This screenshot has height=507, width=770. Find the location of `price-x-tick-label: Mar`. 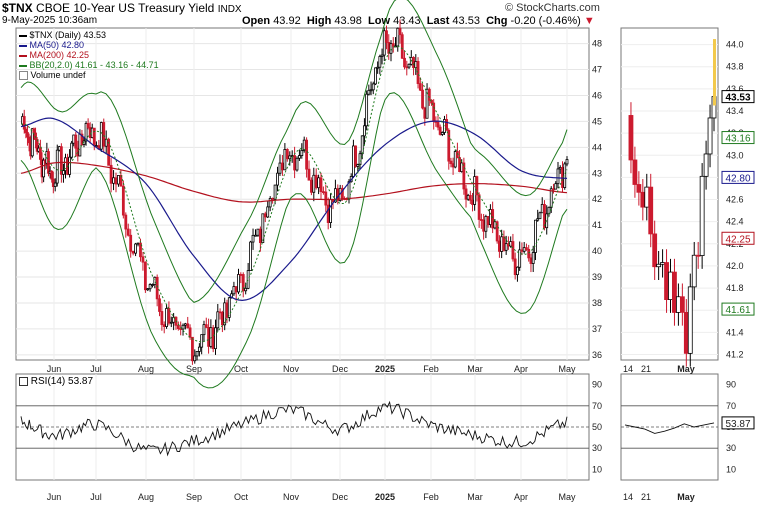

price-x-tick-label: Mar is located at coordinates (475, 369).